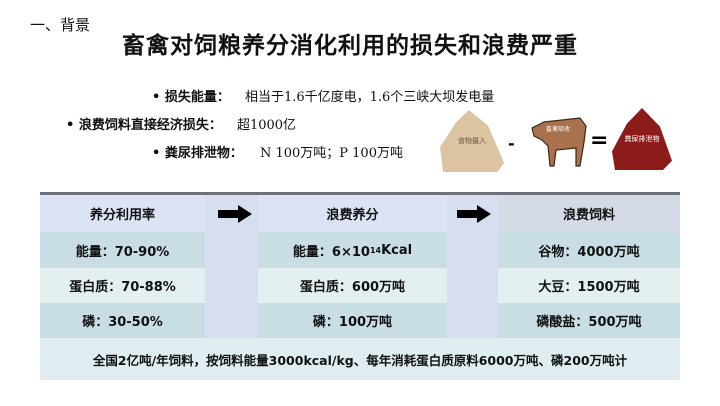 This screenshot has width=720, height=406. I want to click on minus-sign: -, so click(511, 143).